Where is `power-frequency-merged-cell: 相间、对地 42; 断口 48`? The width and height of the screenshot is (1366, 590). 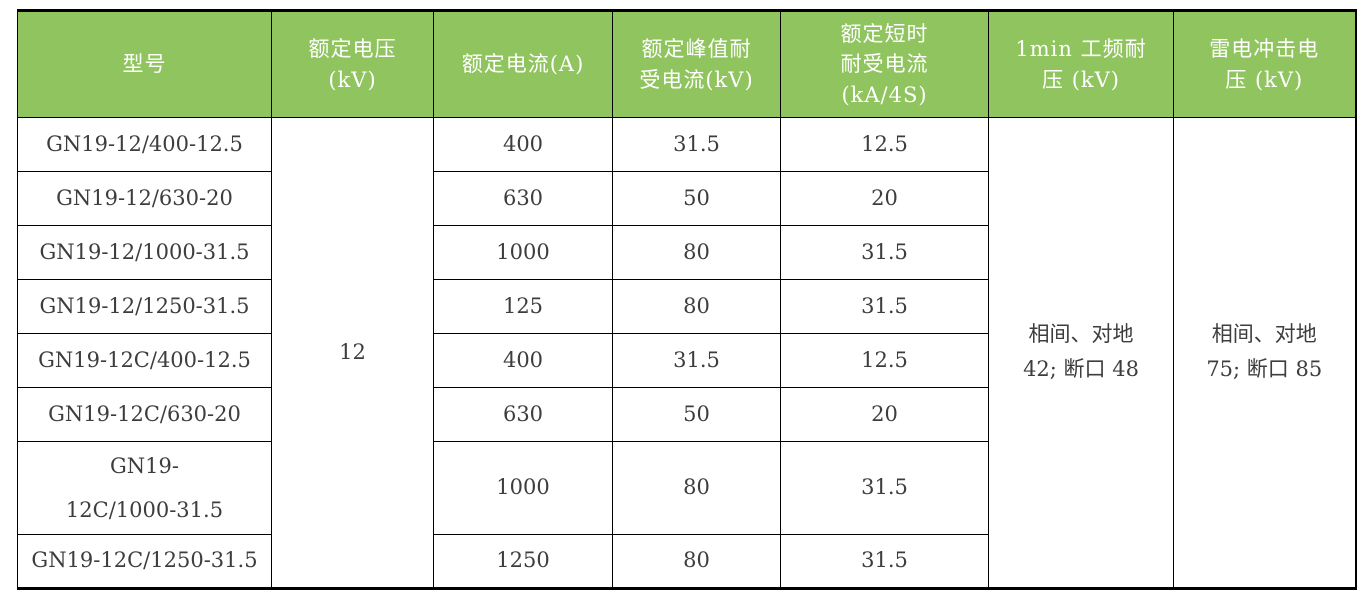
power-frequency-merged-cell: 相间、对地 42; 断口 48 is located at coordinates (1081, 353).